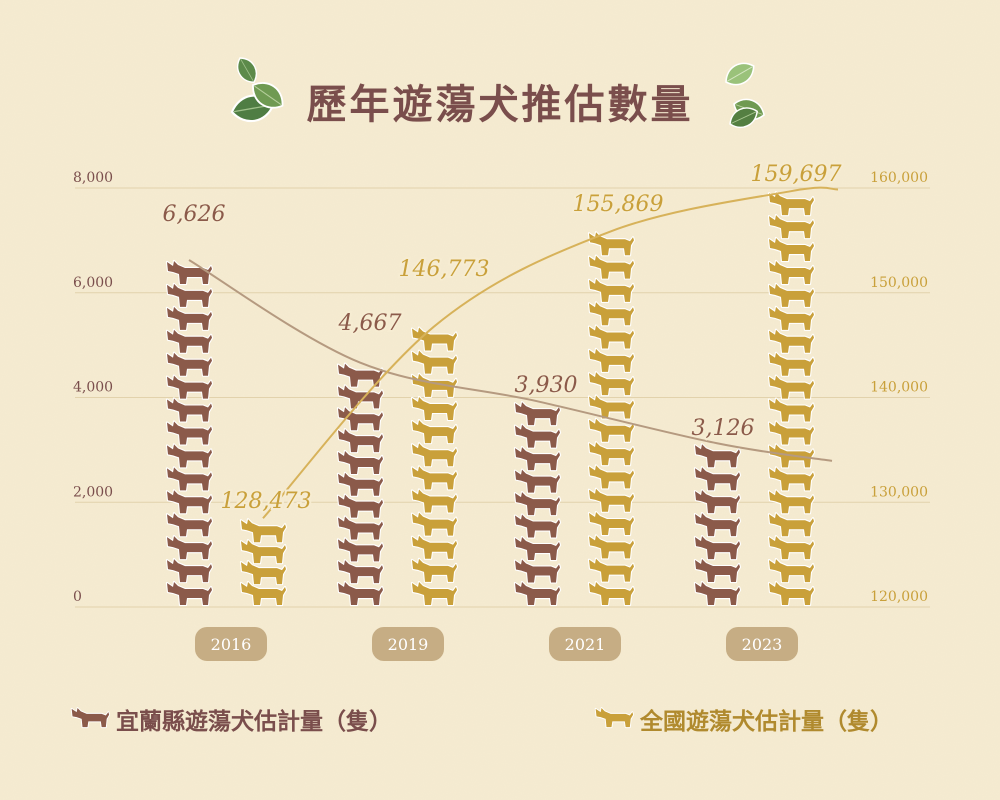 Image resolution: width=1000 pixels, height=800 pixels. I want to click on year-pill-2019: 2019, so click(408, 644).